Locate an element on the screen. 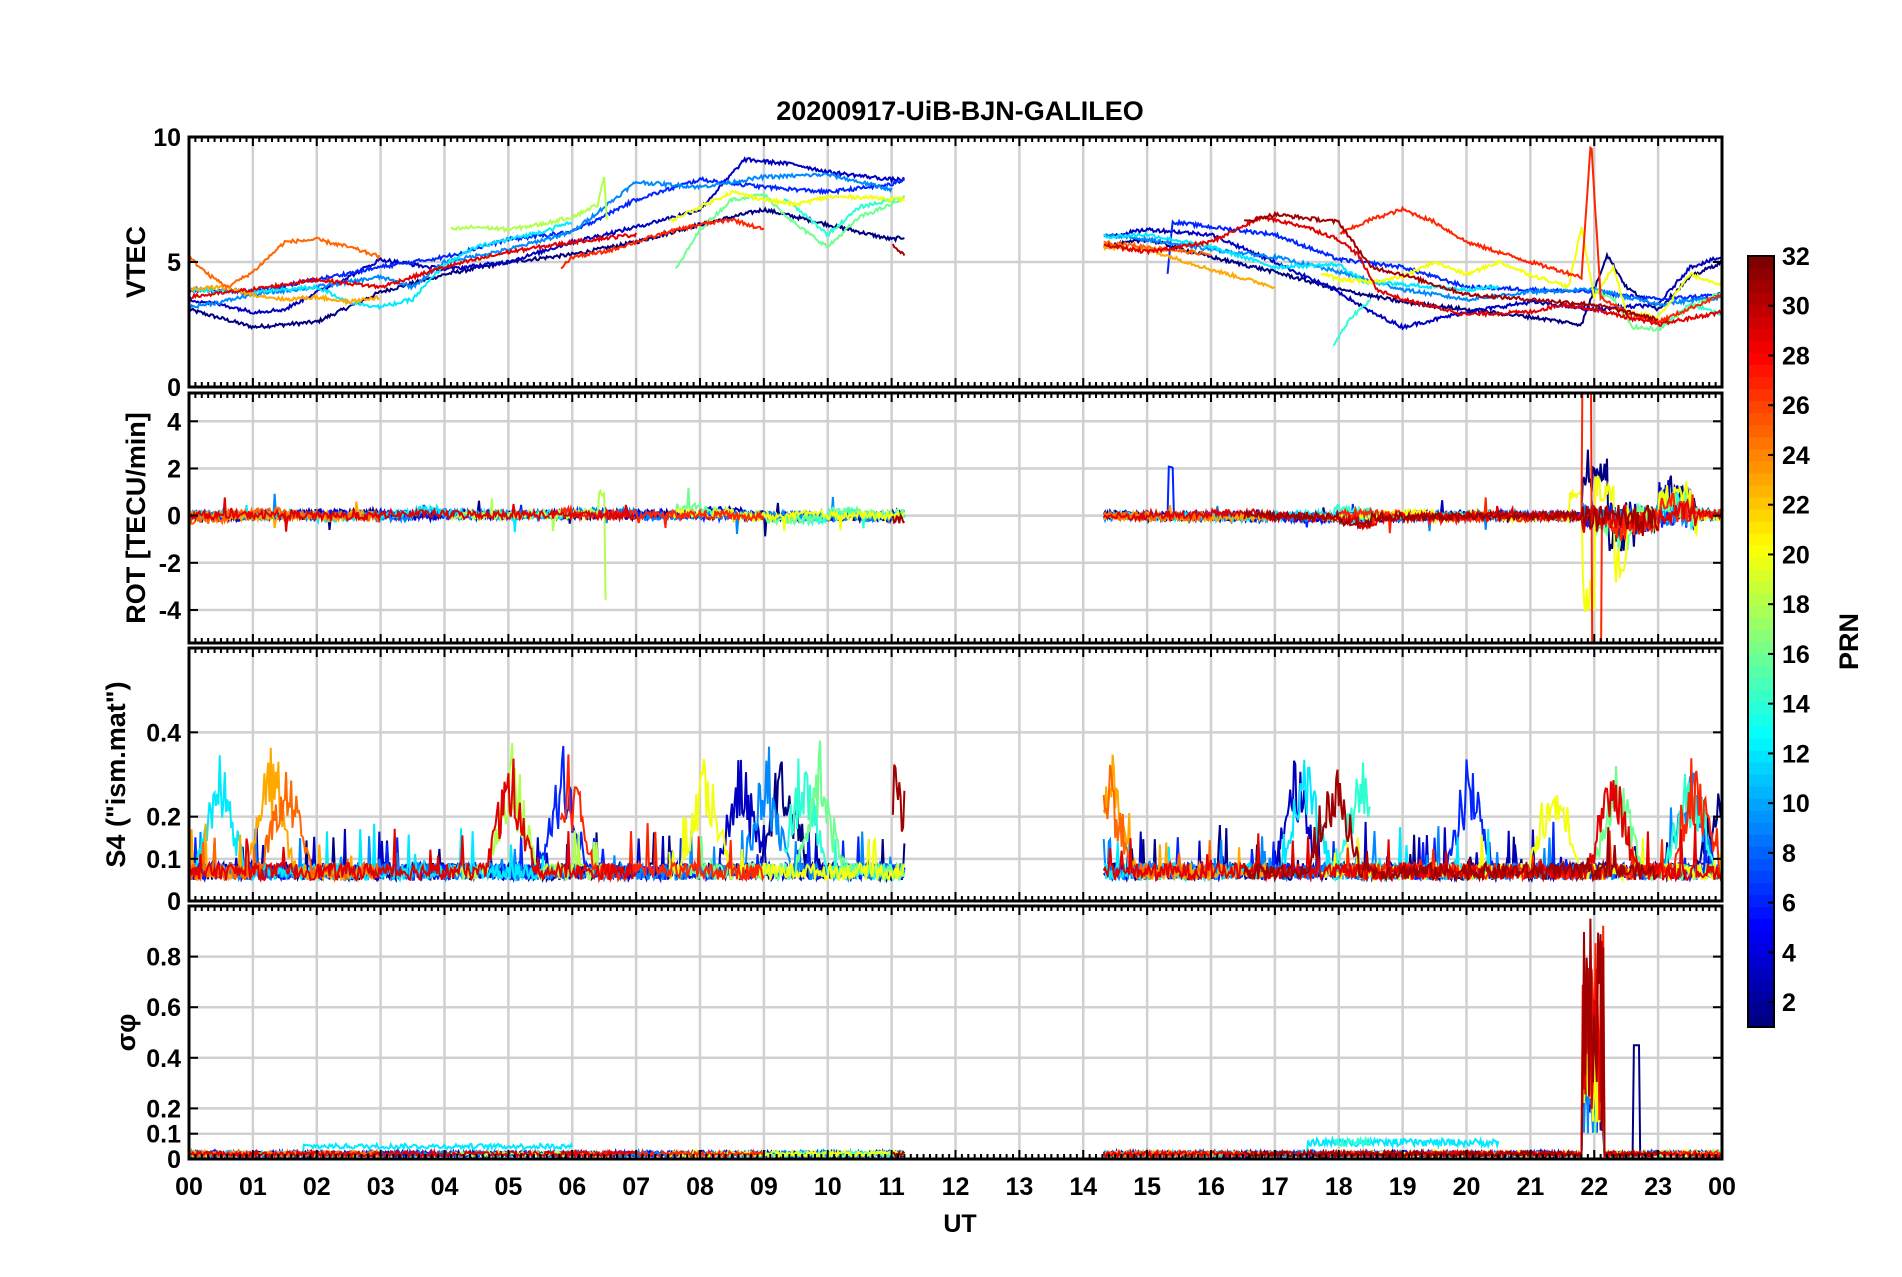  colorbar-tick-label: 16 is located at coordinates (1796, 655).